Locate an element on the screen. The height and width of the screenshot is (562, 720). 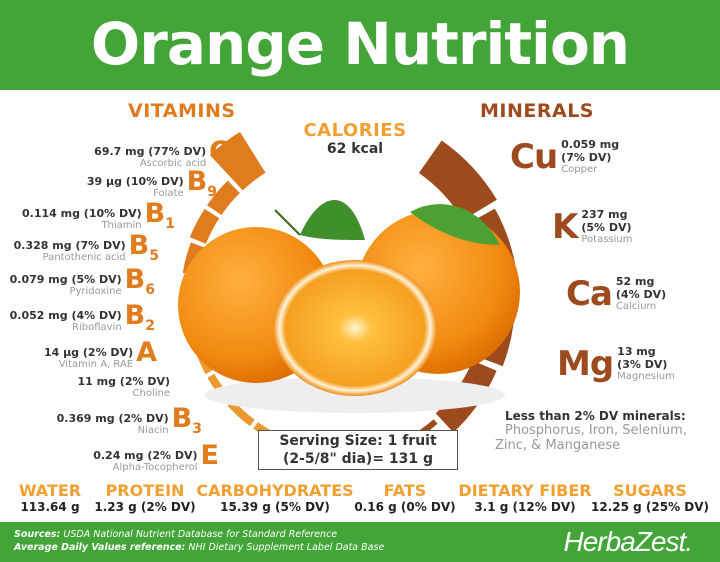
vitamin-row: 39 µg (10% DV) Folate B9 is located at coordinates (152, 187).